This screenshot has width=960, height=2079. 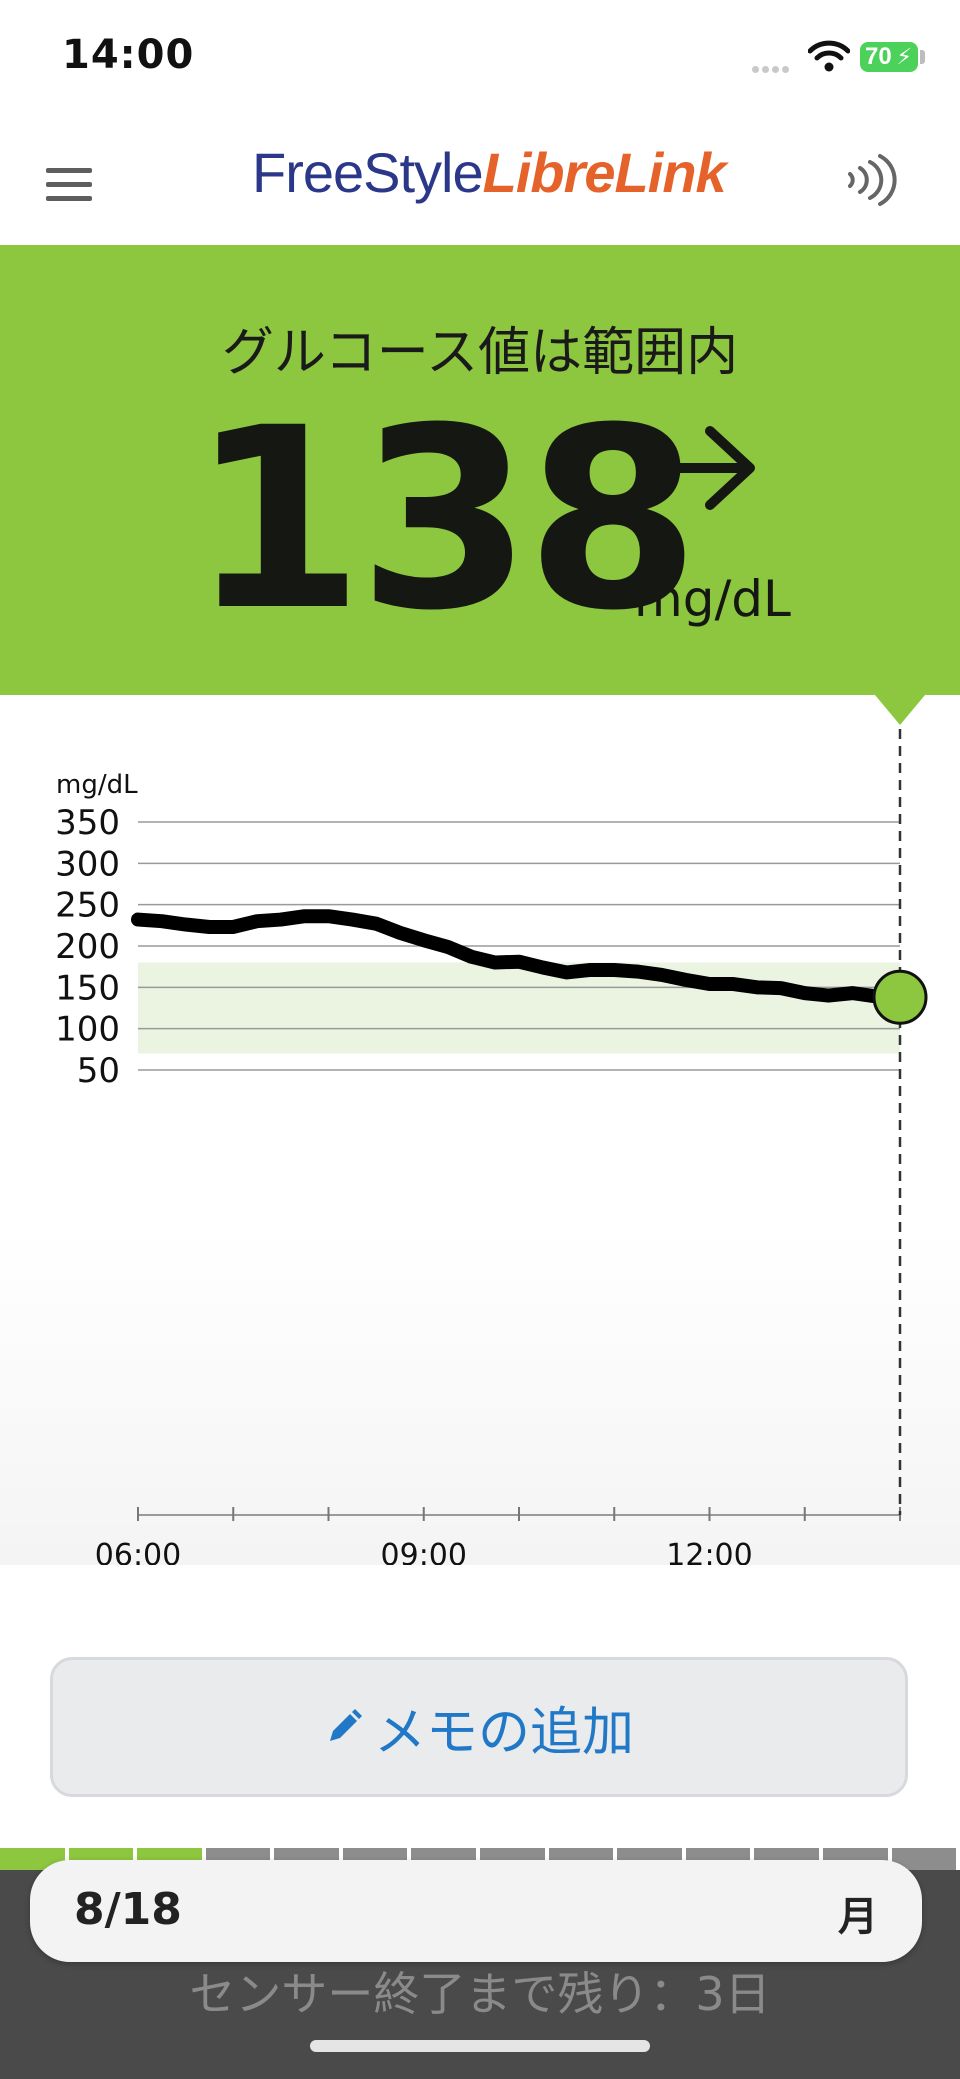 What do you see at coordinates (480, 1994) in the screenshot?
I see `sensor-remaining-text: センサー終了まで残り：3日` at bounding box center [480, 1994].